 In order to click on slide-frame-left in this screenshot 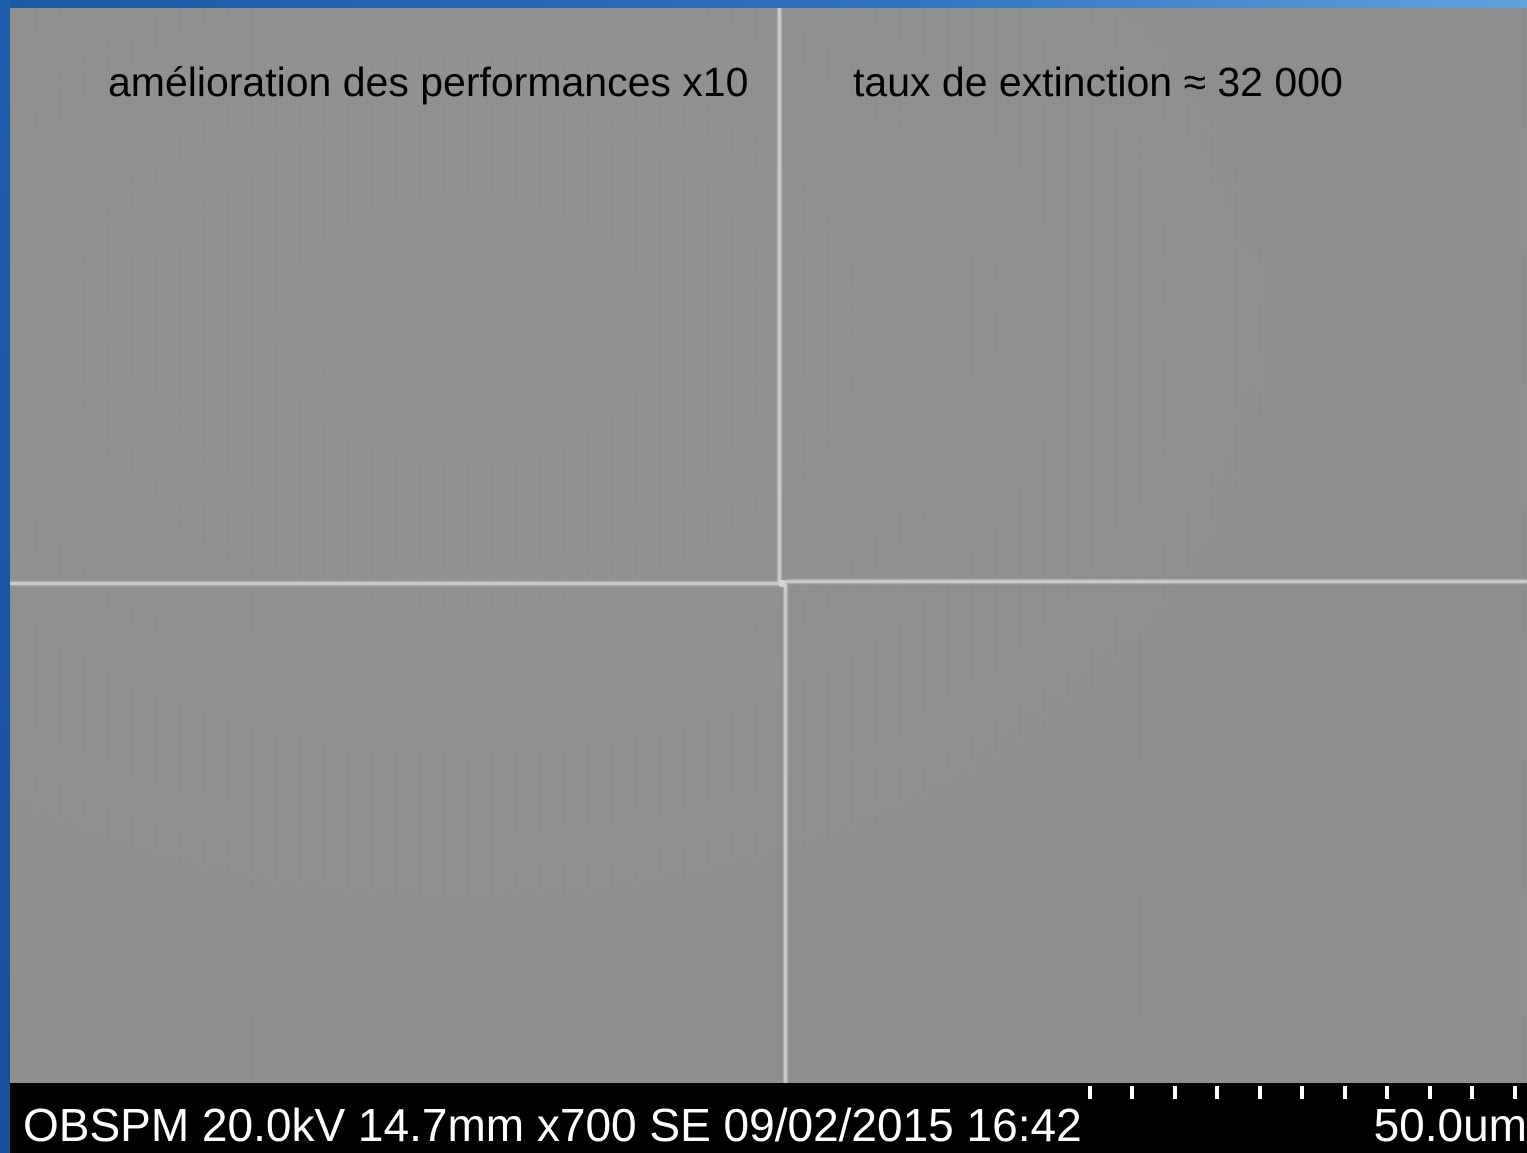, I will do `click(5, 576)`.